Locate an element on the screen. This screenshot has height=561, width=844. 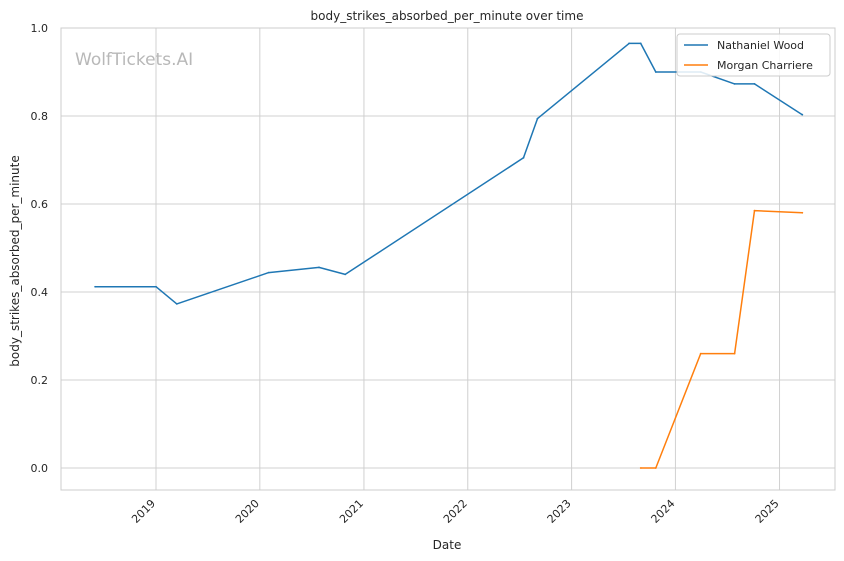
y-tick-labels: 0.0 0.2 0.4 0.6 0.8 1.0 is located at coordinates (40, 248).